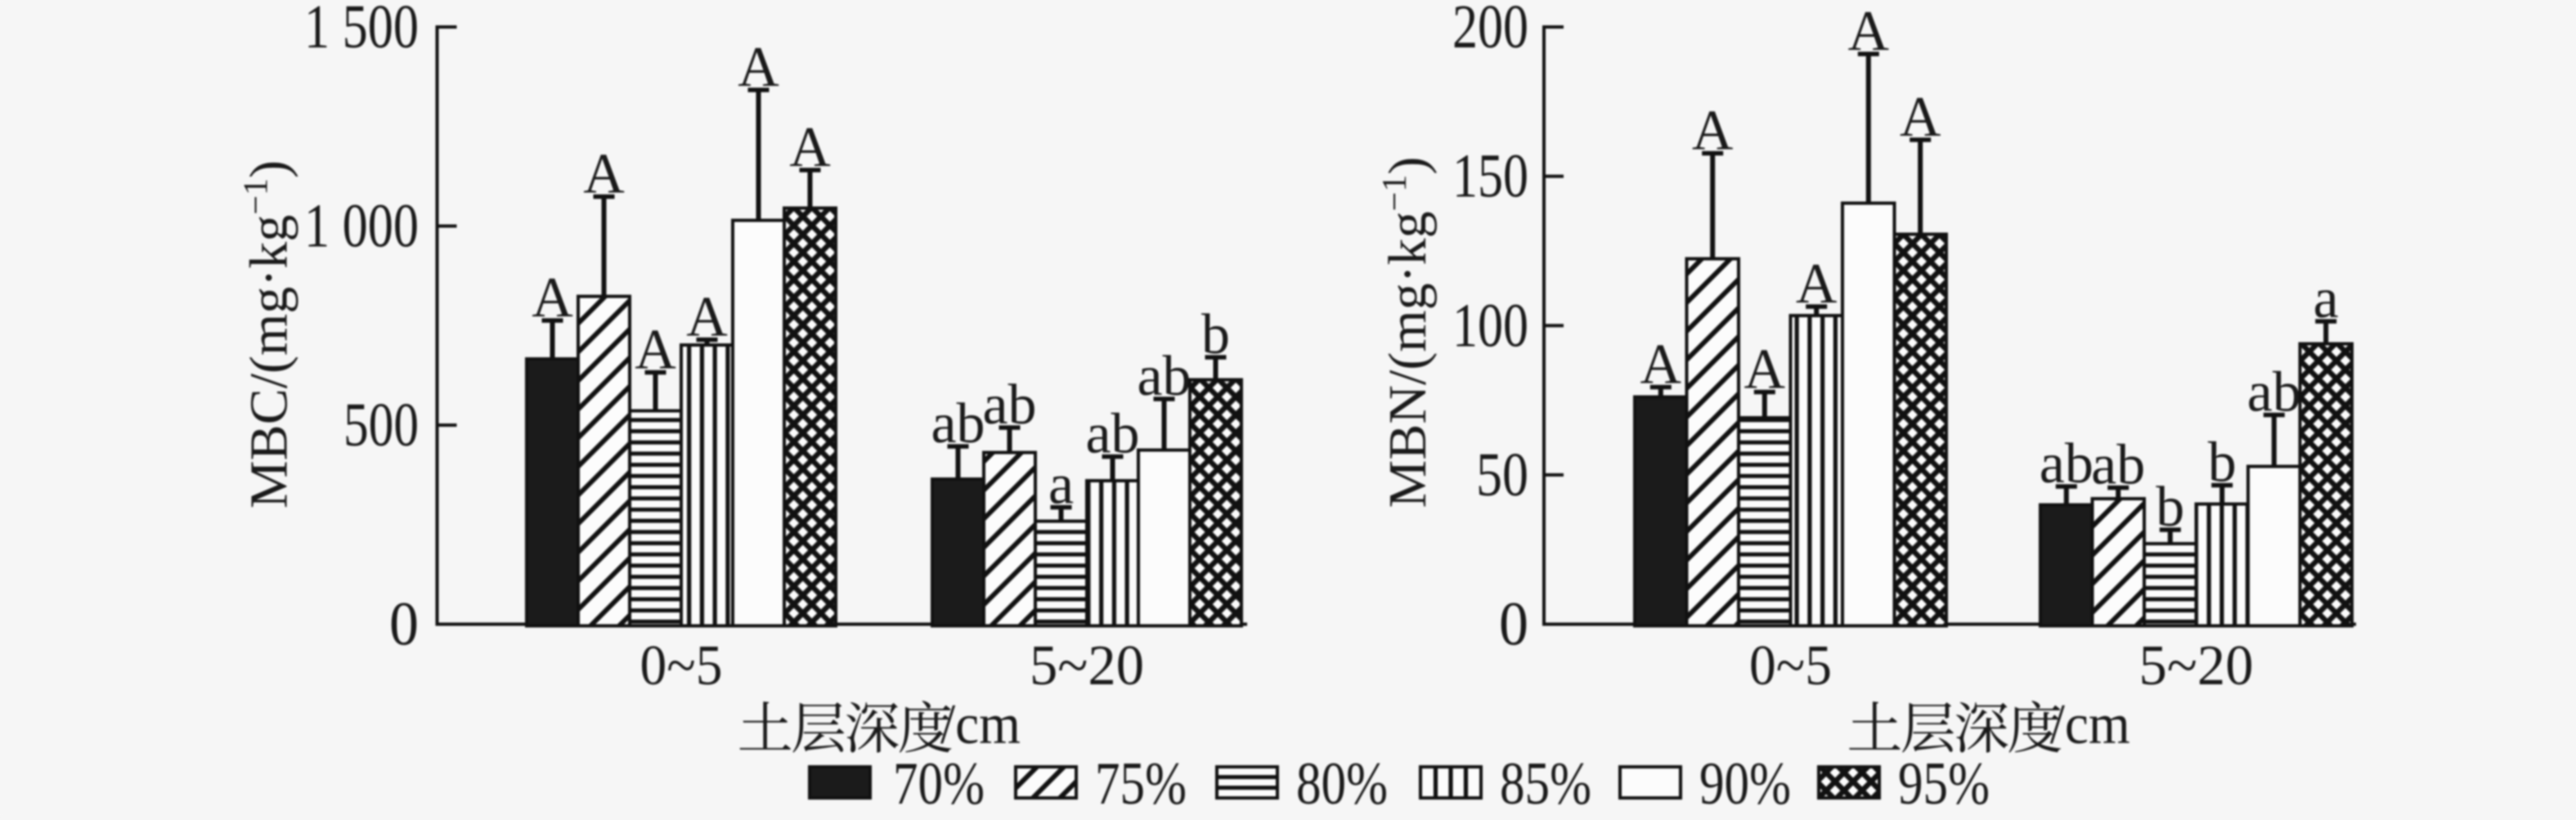 Image resolution: width=2576 pixels, height=820 pixels. What do you see at coordinates (1545, 783) in the screenshot?
I see `svg-text: 85%` at bounding box center [1545, 783].